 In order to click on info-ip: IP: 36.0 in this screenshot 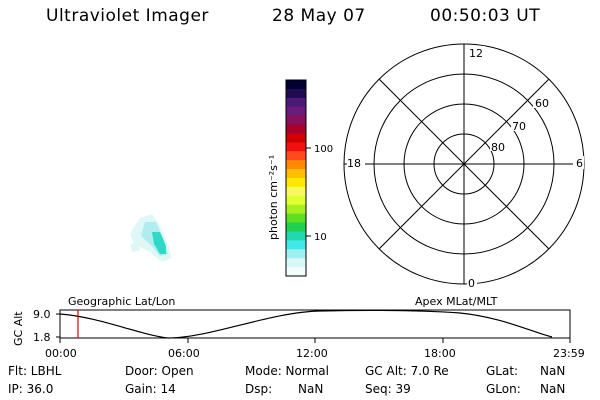, I will do `click(31, 389)`.